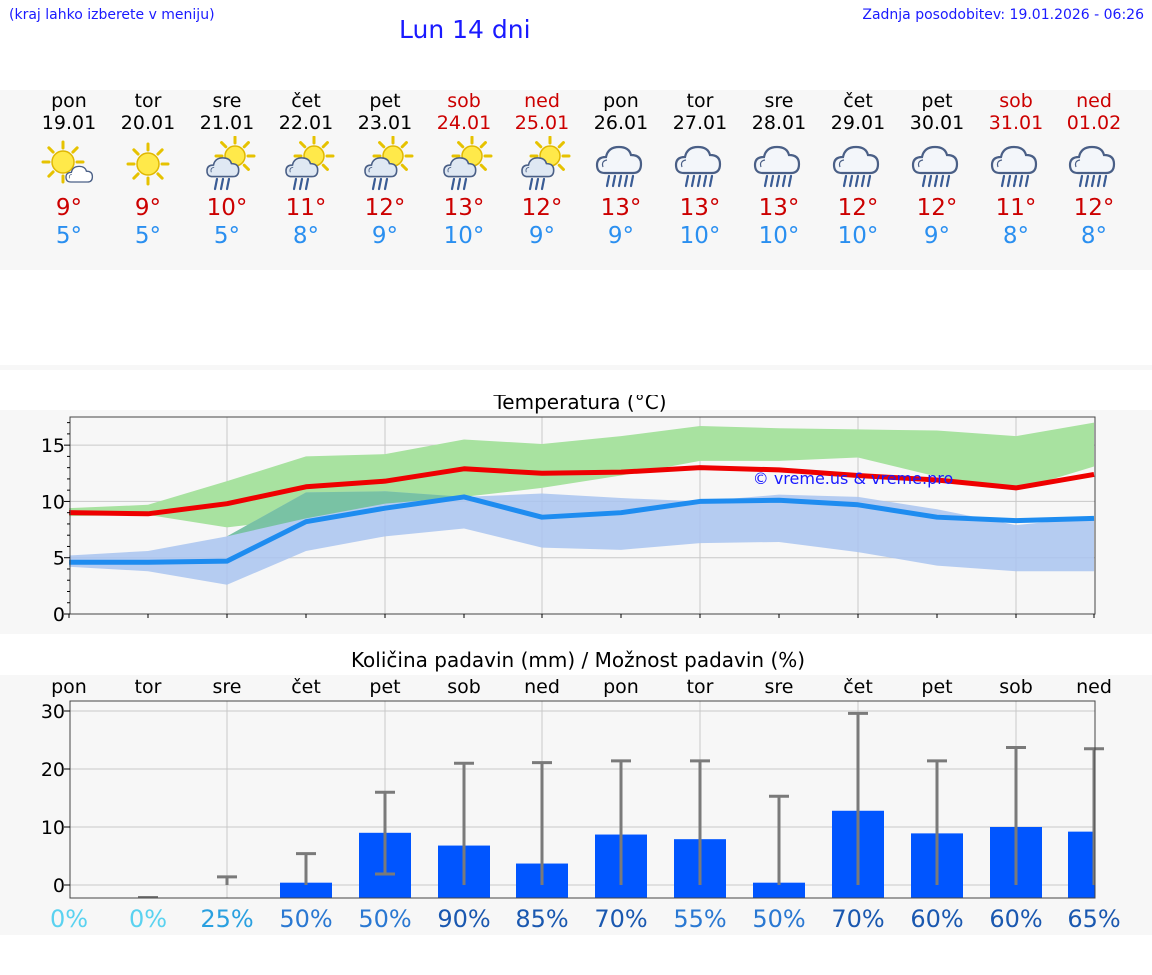 Image resolution: width=1152 pixels, height=975 pixels. What do you see at coordinates (853, 478) in the screenshot?
I see `watermark: © vreme.us & vreme.pro` at bounding box center [853, 478].